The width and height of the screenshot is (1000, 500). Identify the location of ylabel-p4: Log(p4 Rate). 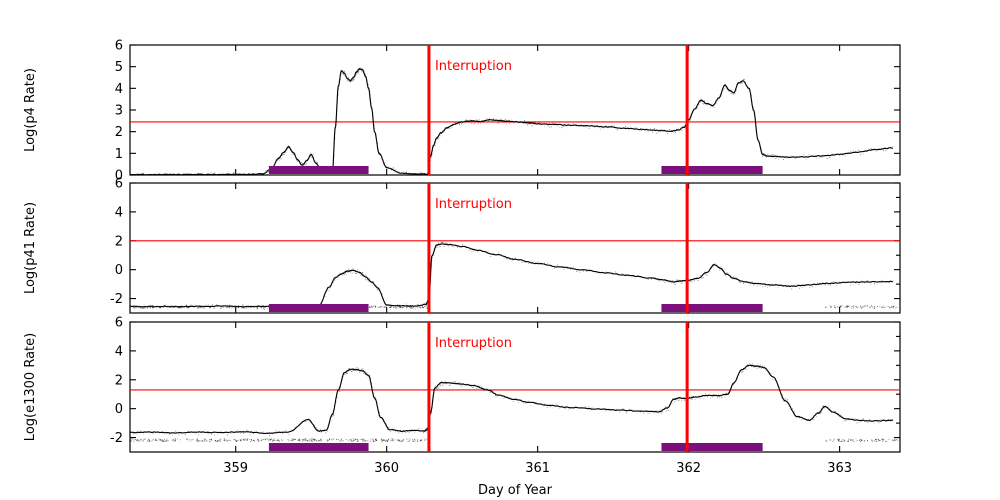
(30, 110).